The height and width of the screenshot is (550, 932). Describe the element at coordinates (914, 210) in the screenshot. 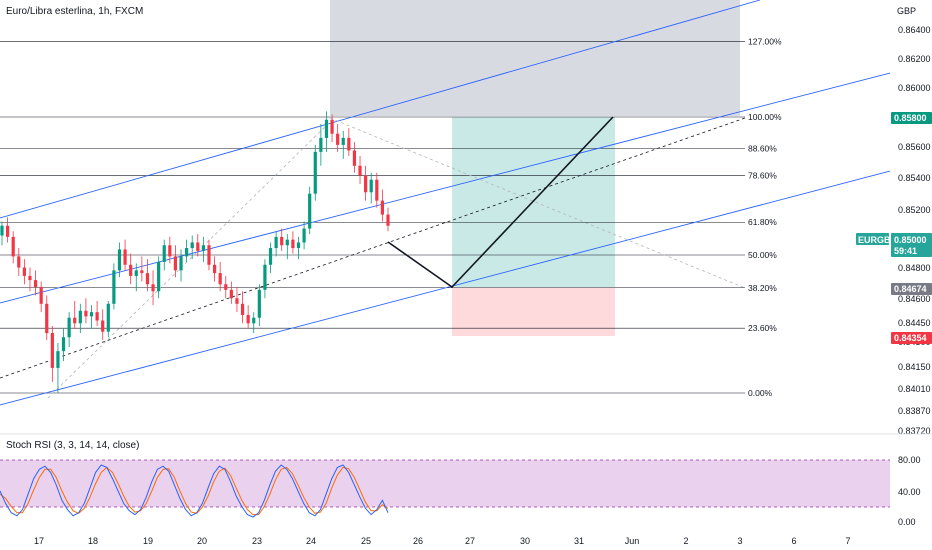

I see `price-tick-5: 0.85200` at that location.